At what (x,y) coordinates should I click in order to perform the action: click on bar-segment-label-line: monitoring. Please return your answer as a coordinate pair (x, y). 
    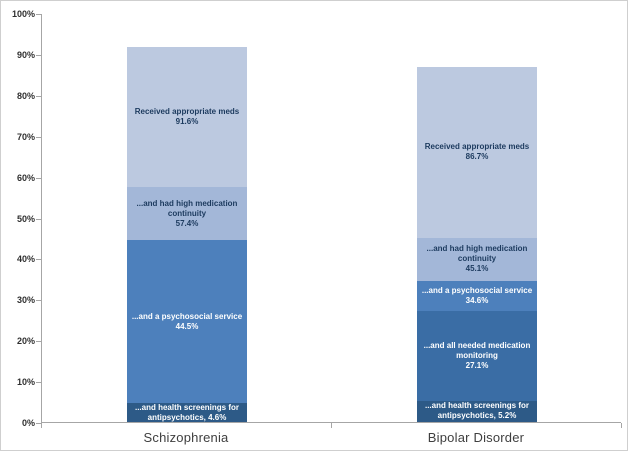
    Looking at the image, I should click on (477, 355).